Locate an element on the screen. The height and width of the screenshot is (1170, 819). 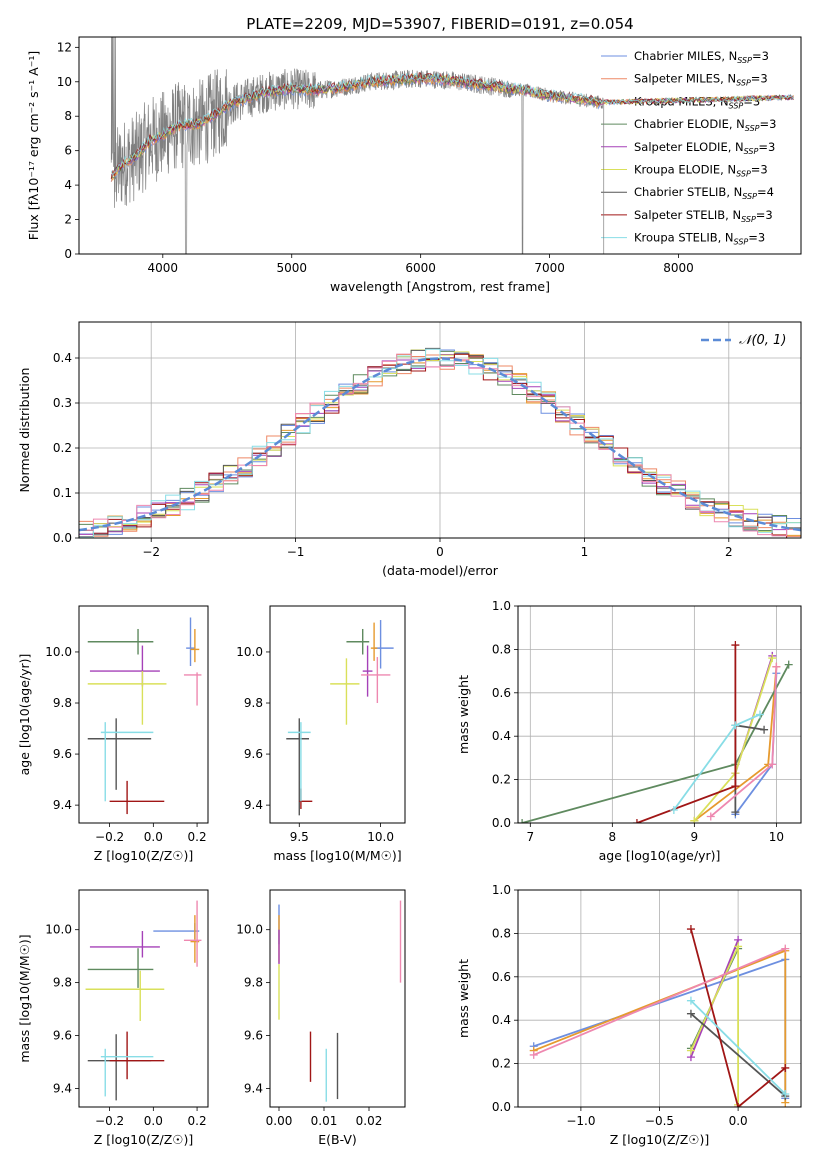
x-tick-label: −1 is located at coordinates (296, 552).